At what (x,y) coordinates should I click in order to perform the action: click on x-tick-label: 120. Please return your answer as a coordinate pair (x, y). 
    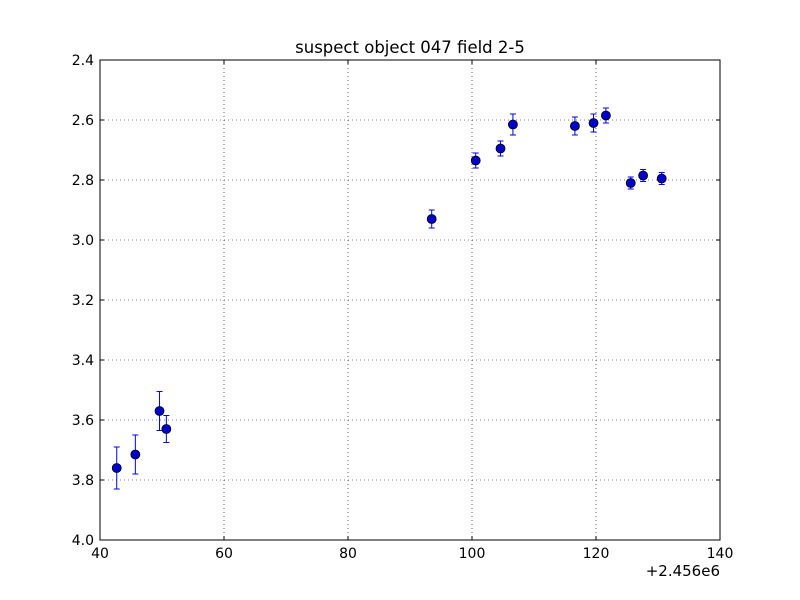
    Looking at the image, I should click on (596, 554).